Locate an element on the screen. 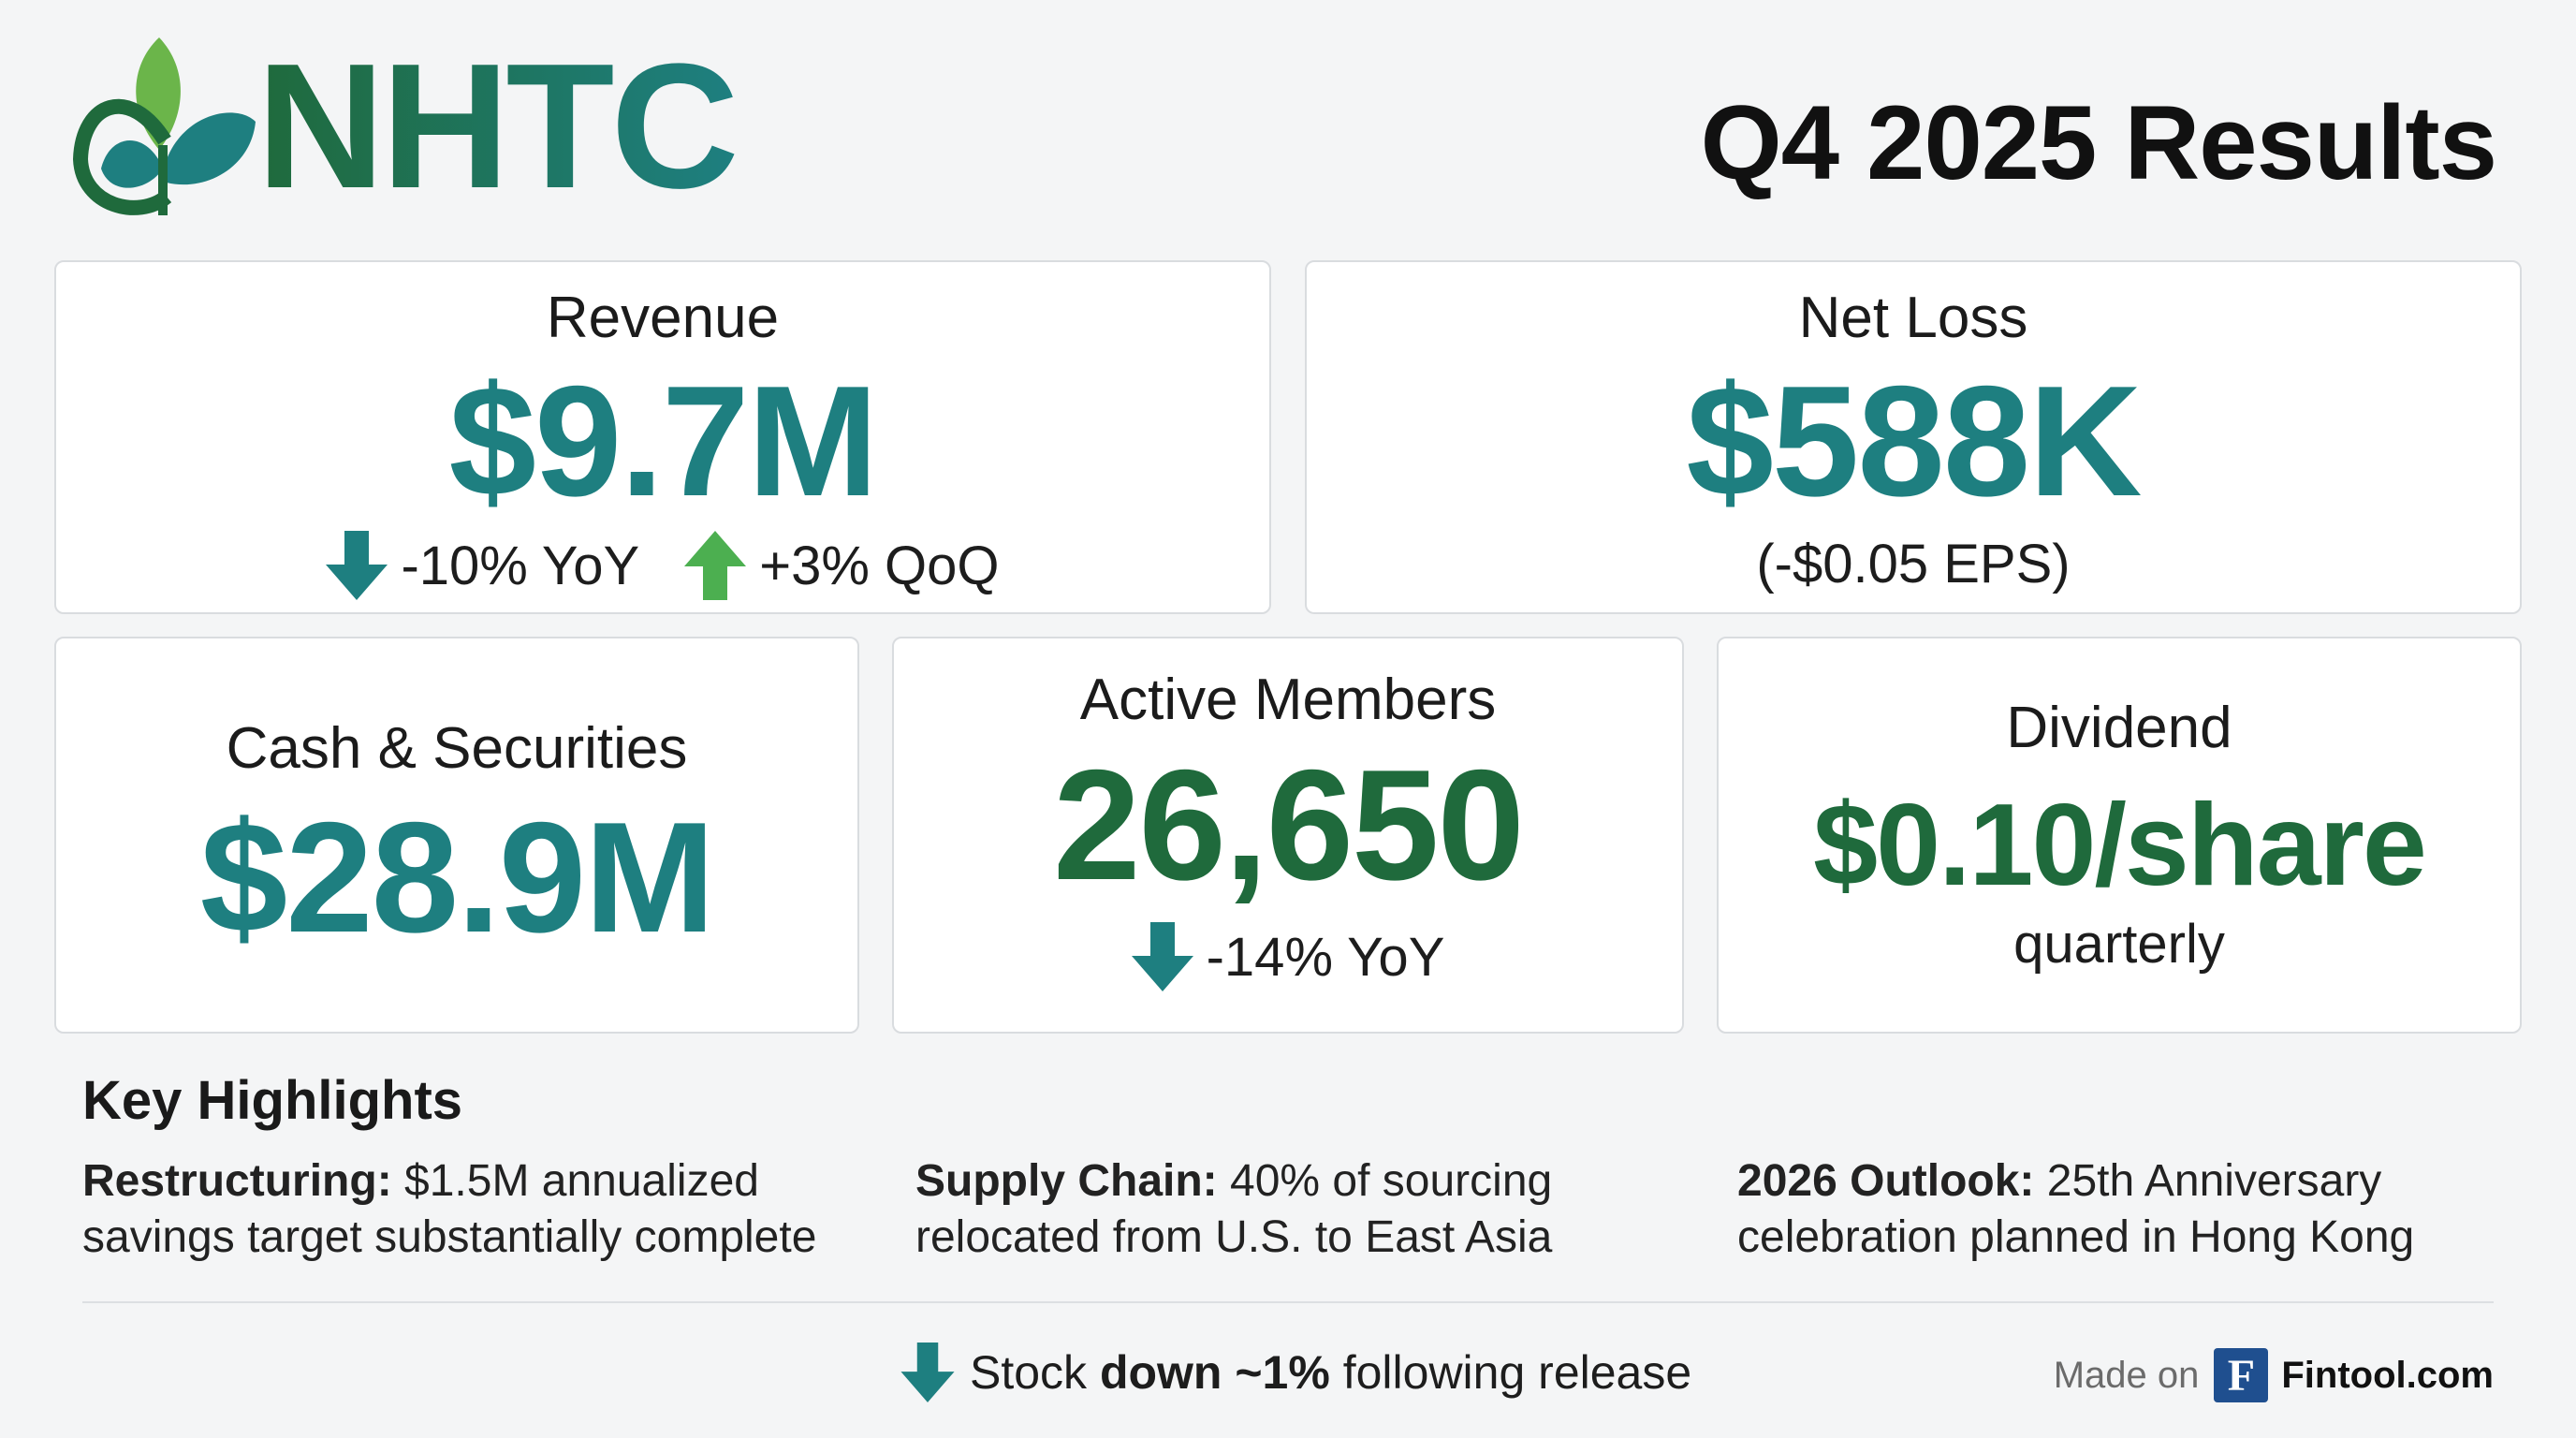 This screenshot has width=2576, height=1438. revenue-card: Revenue $9.7M -10% YoY +3% QoQ is located at coordinates (662, 437).